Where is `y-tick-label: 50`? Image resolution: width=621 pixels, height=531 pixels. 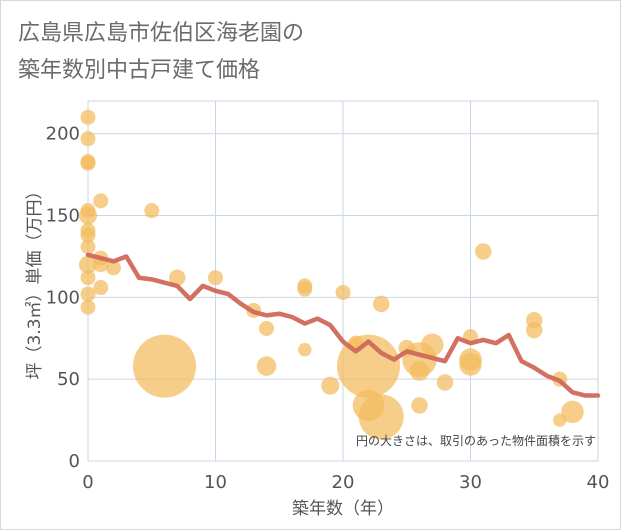
y-tick-label: 50 is located at coordinates (68, 379).